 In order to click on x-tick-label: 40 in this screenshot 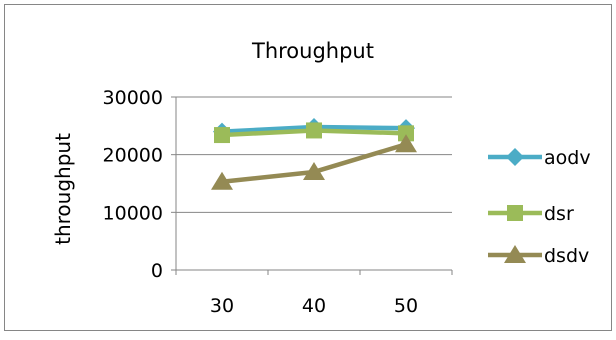, I will do `click(314, 306)`.